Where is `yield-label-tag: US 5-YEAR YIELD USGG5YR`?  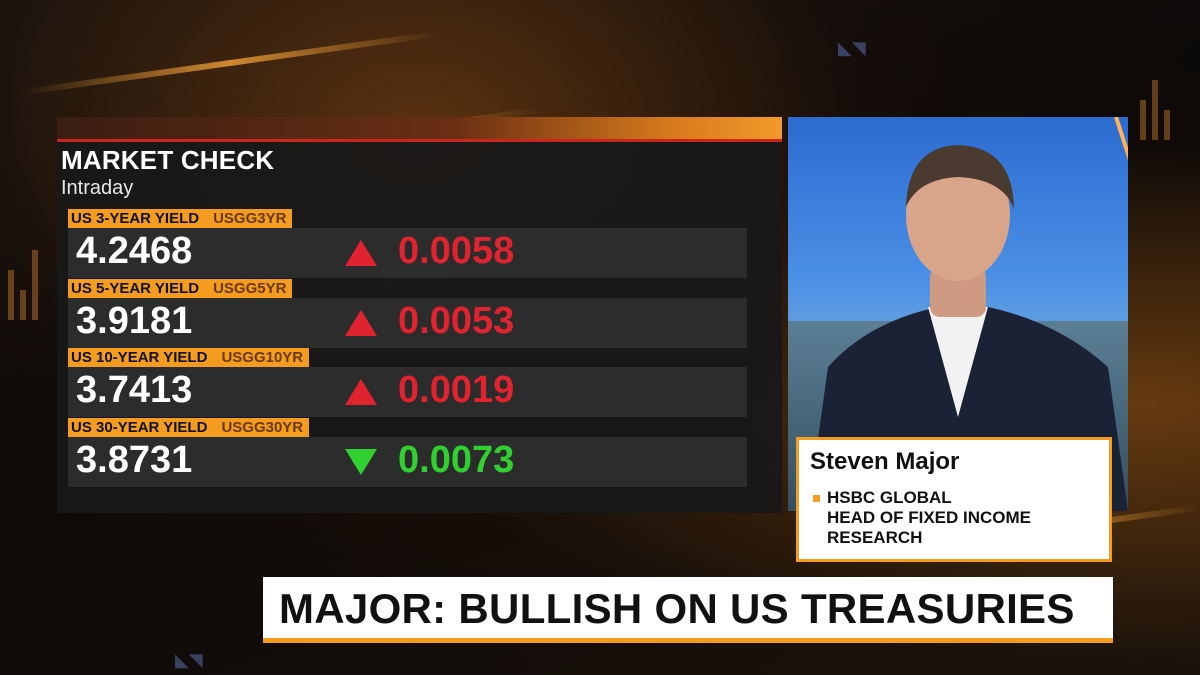
yield-label-tag: US 5-YEAR YIELD USGG5YR is located at coordinates (180, 288).